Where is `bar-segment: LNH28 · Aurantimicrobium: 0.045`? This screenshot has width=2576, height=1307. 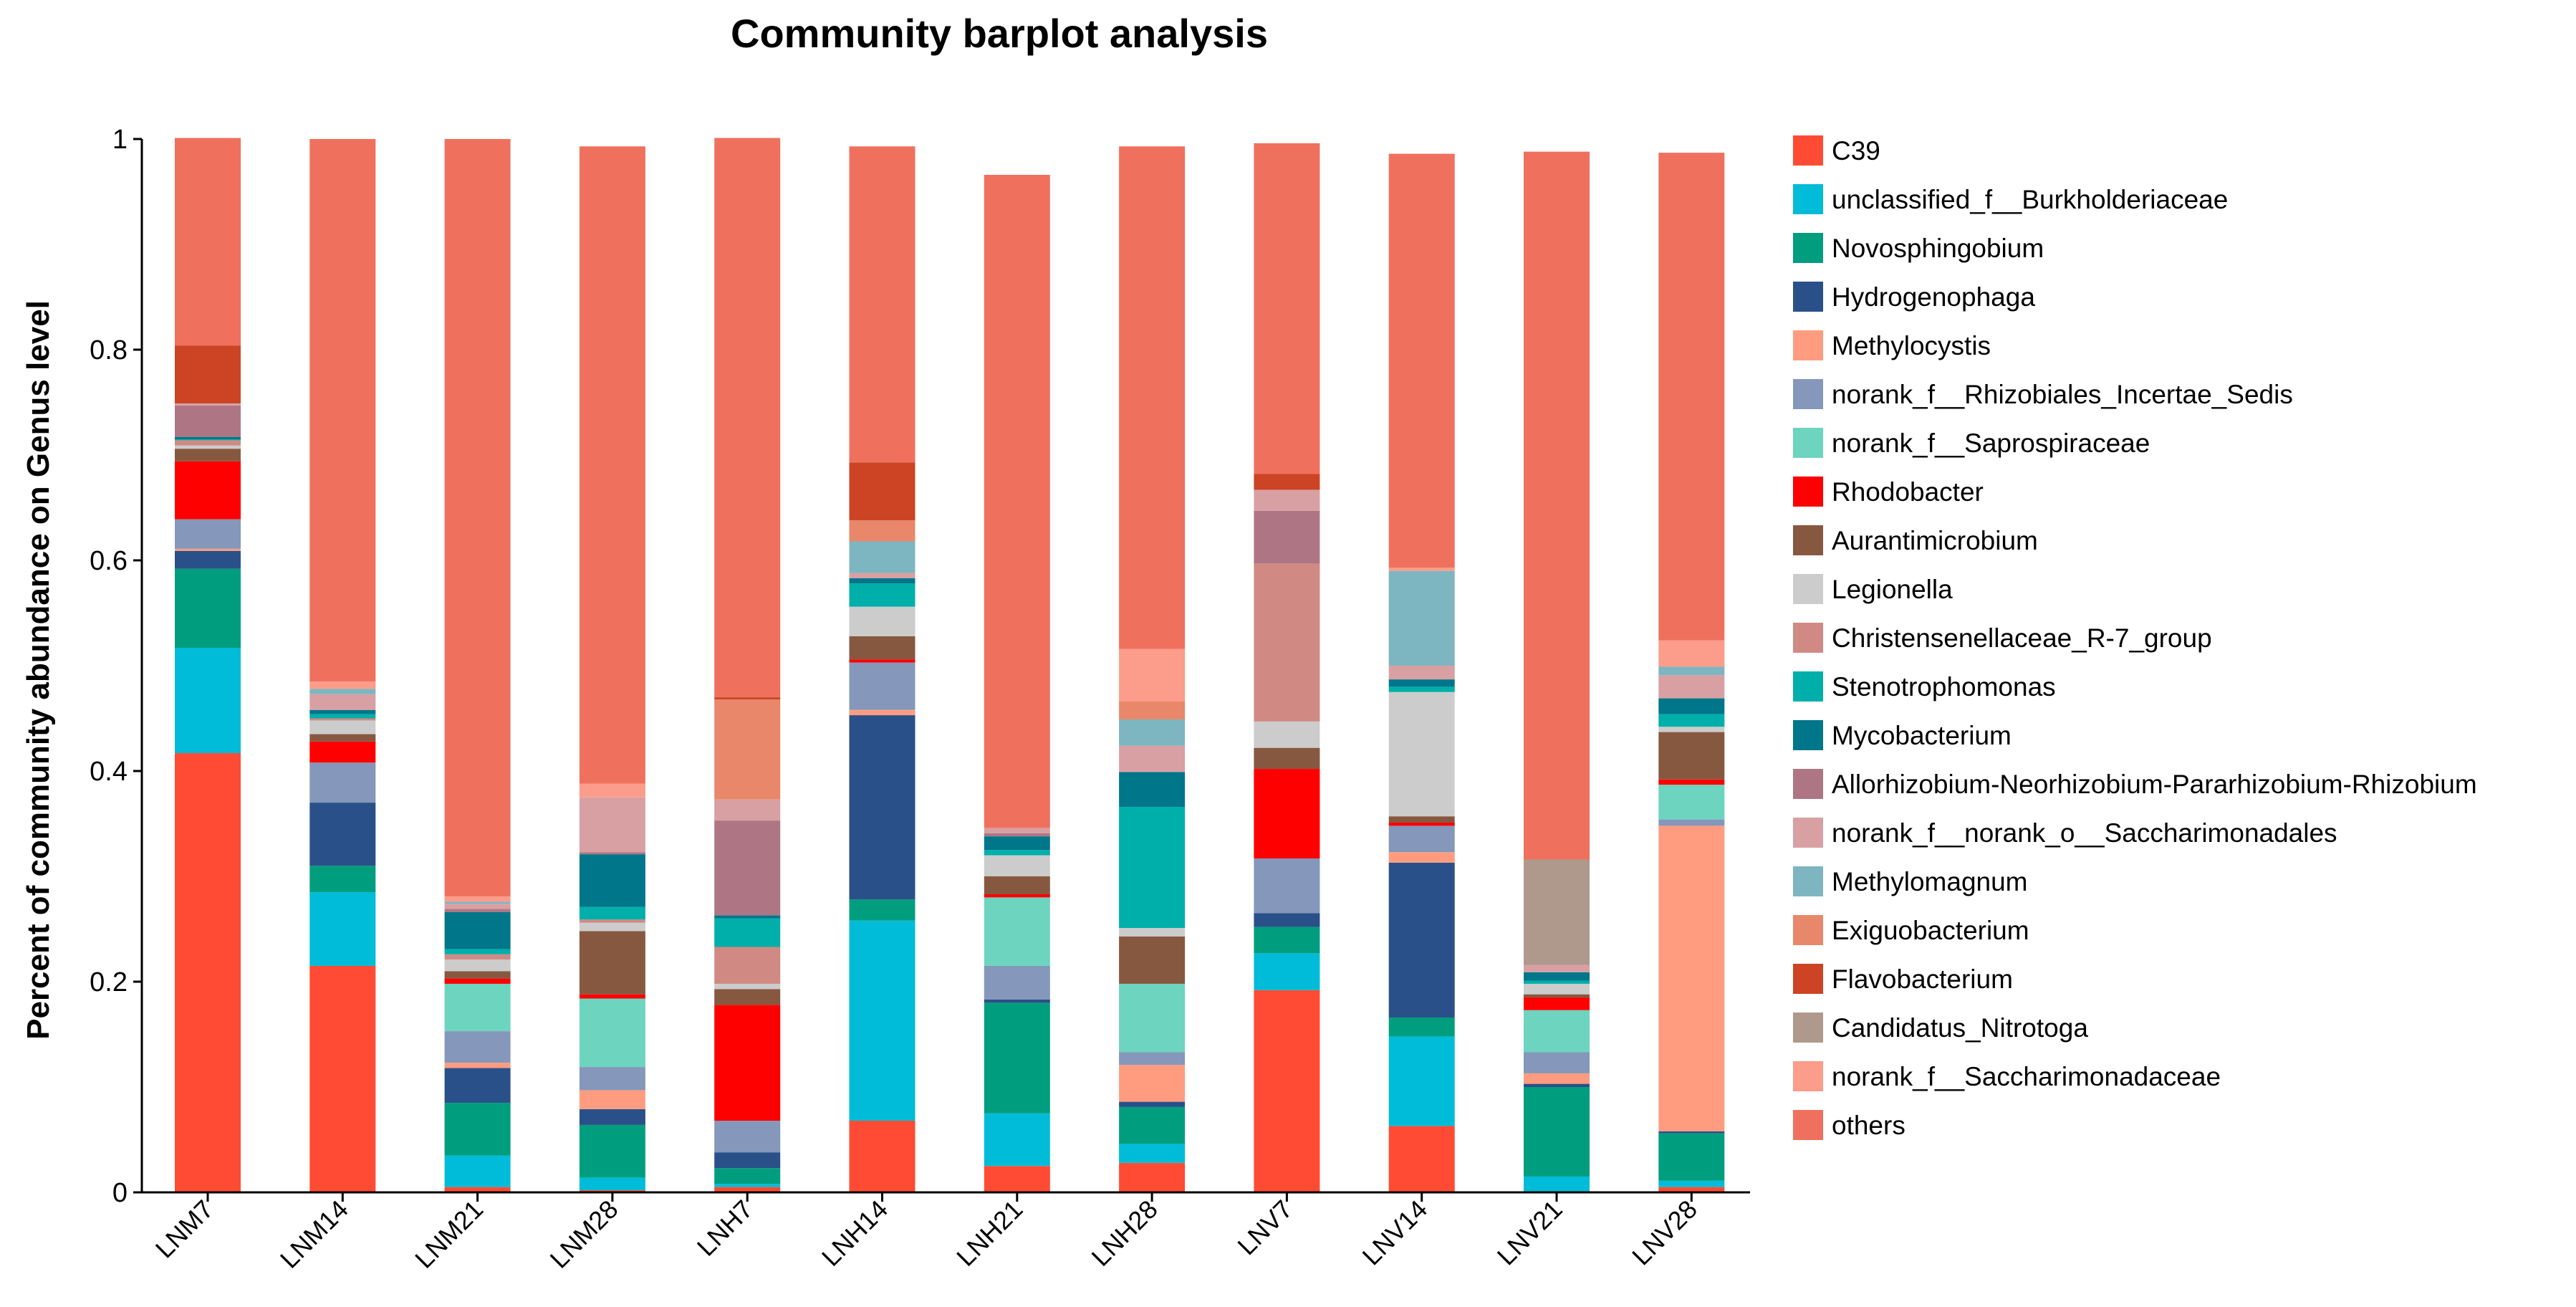 bar-segment: LNH28 · Aurantimicrobium: 0.045 is located at coordinates (1152, 960).